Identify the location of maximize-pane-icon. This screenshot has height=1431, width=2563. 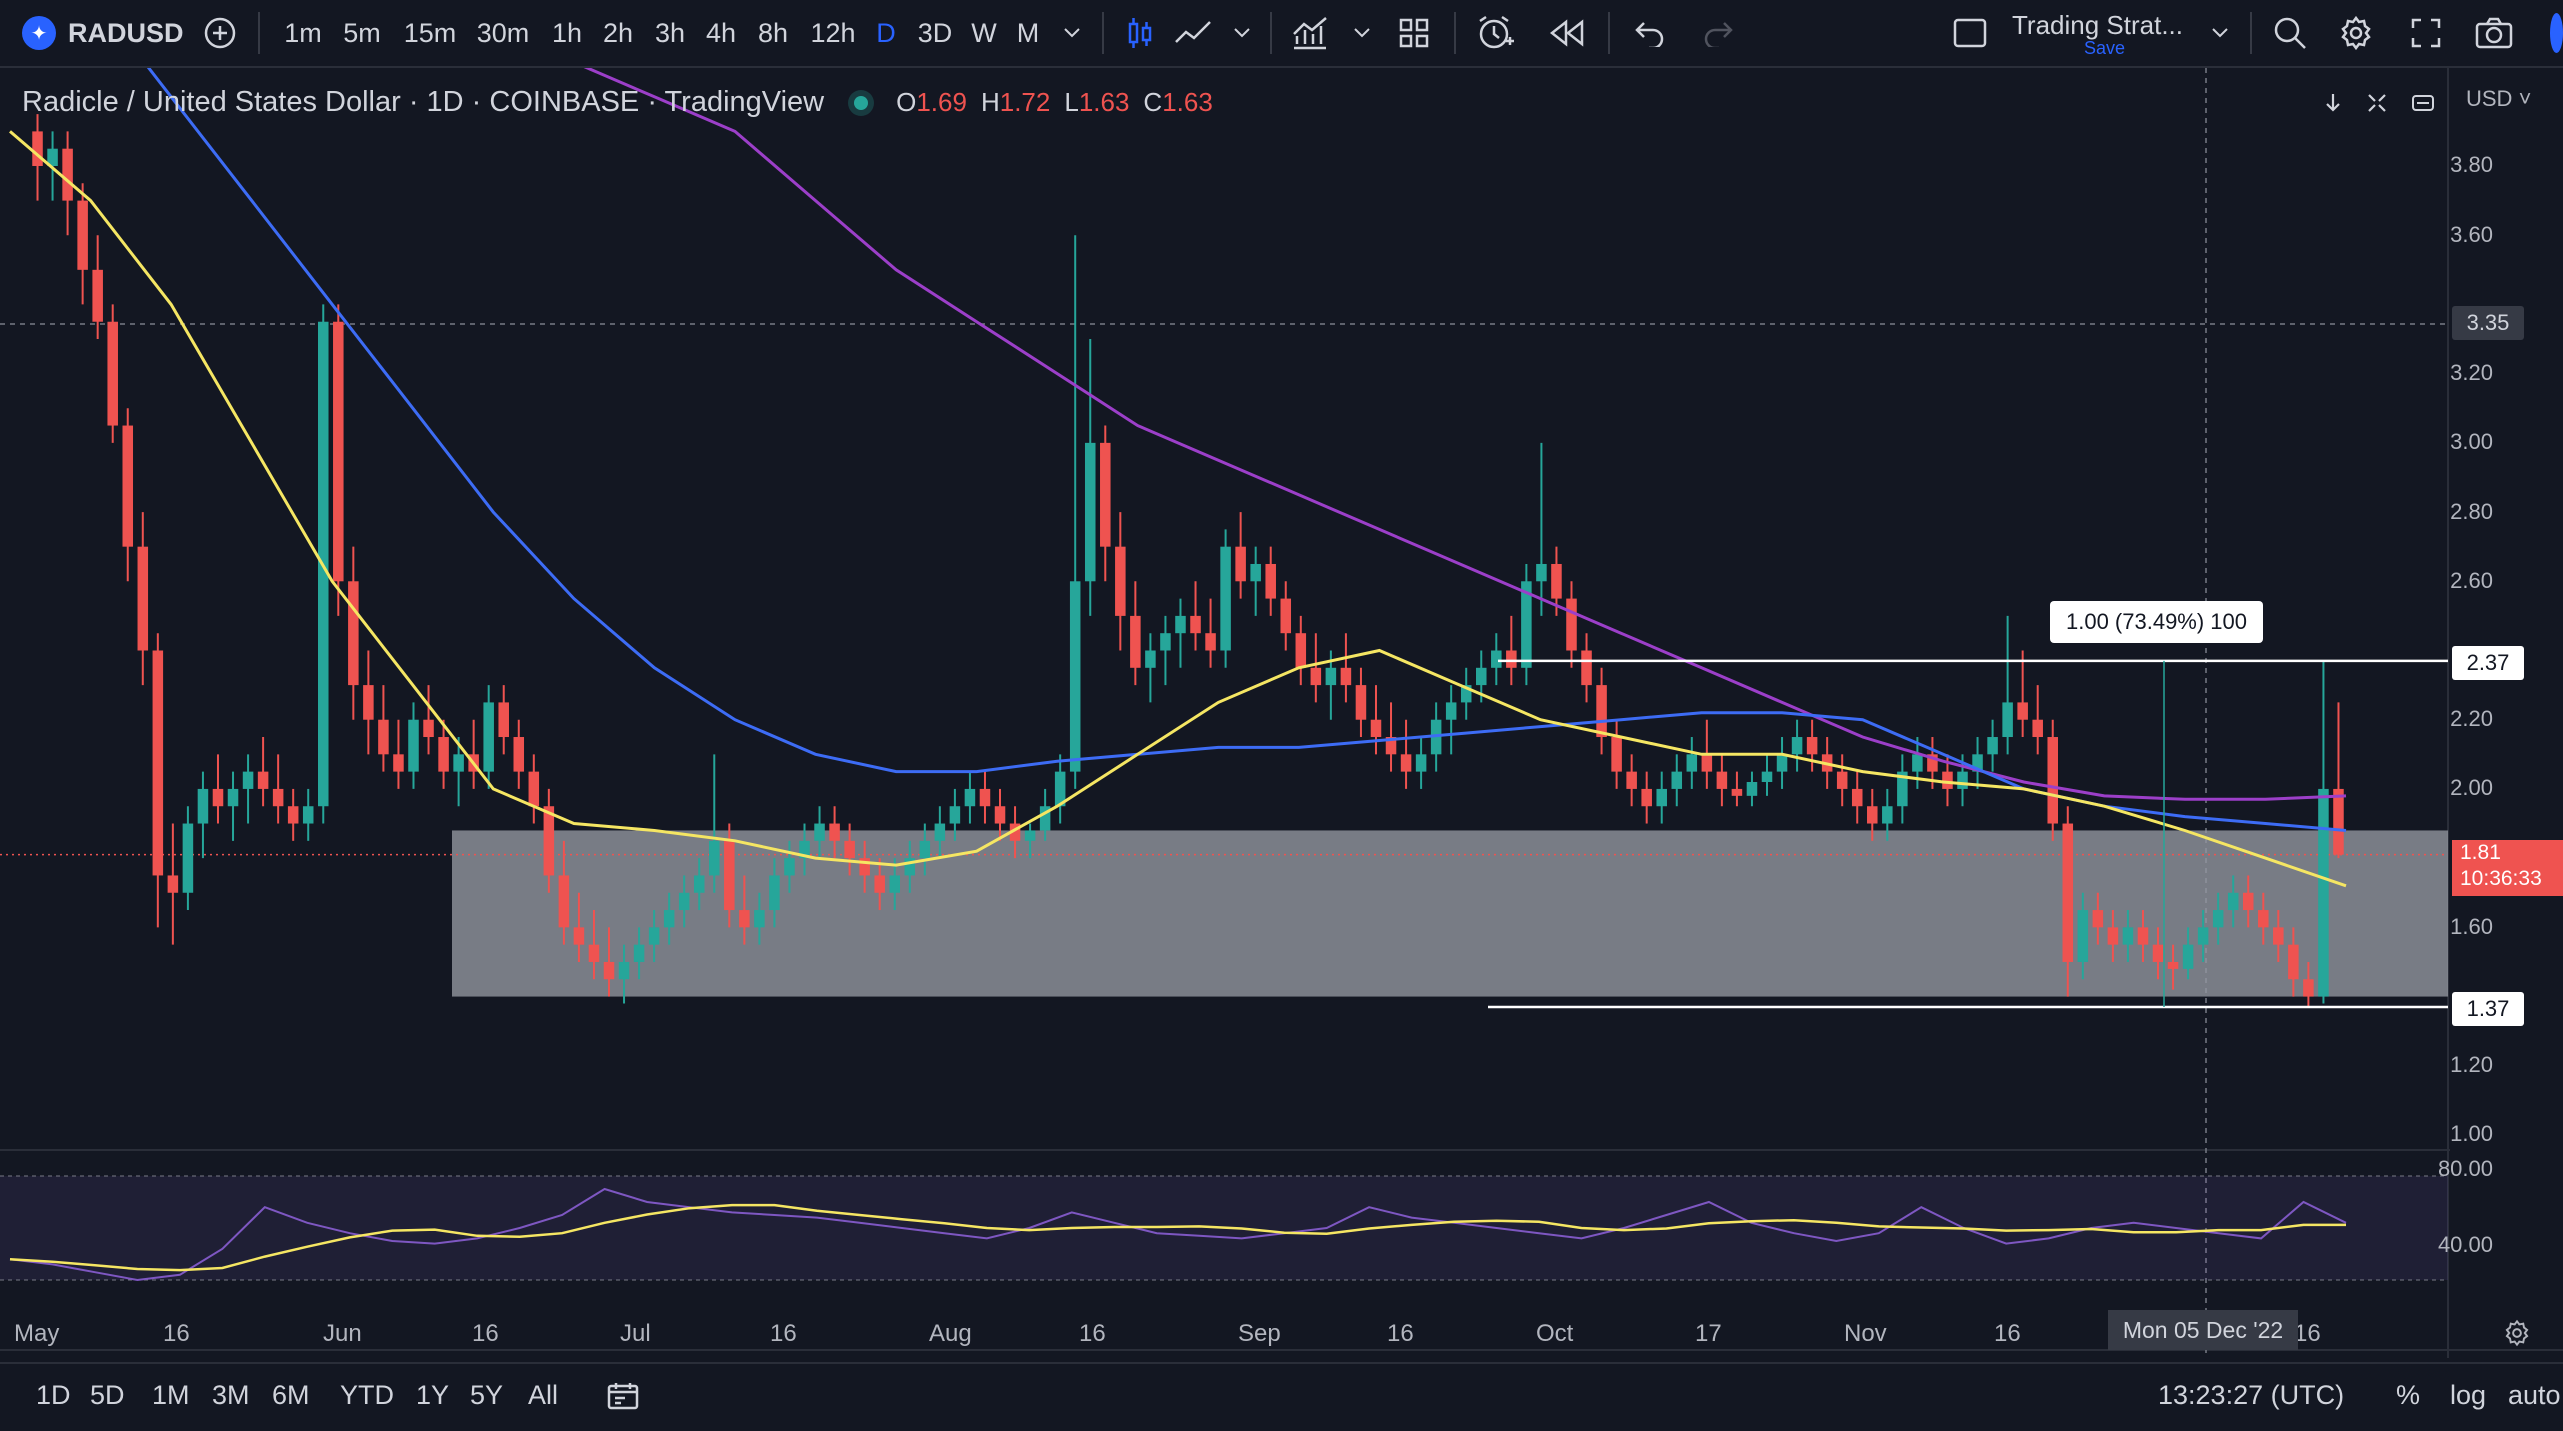
(2377, 103).